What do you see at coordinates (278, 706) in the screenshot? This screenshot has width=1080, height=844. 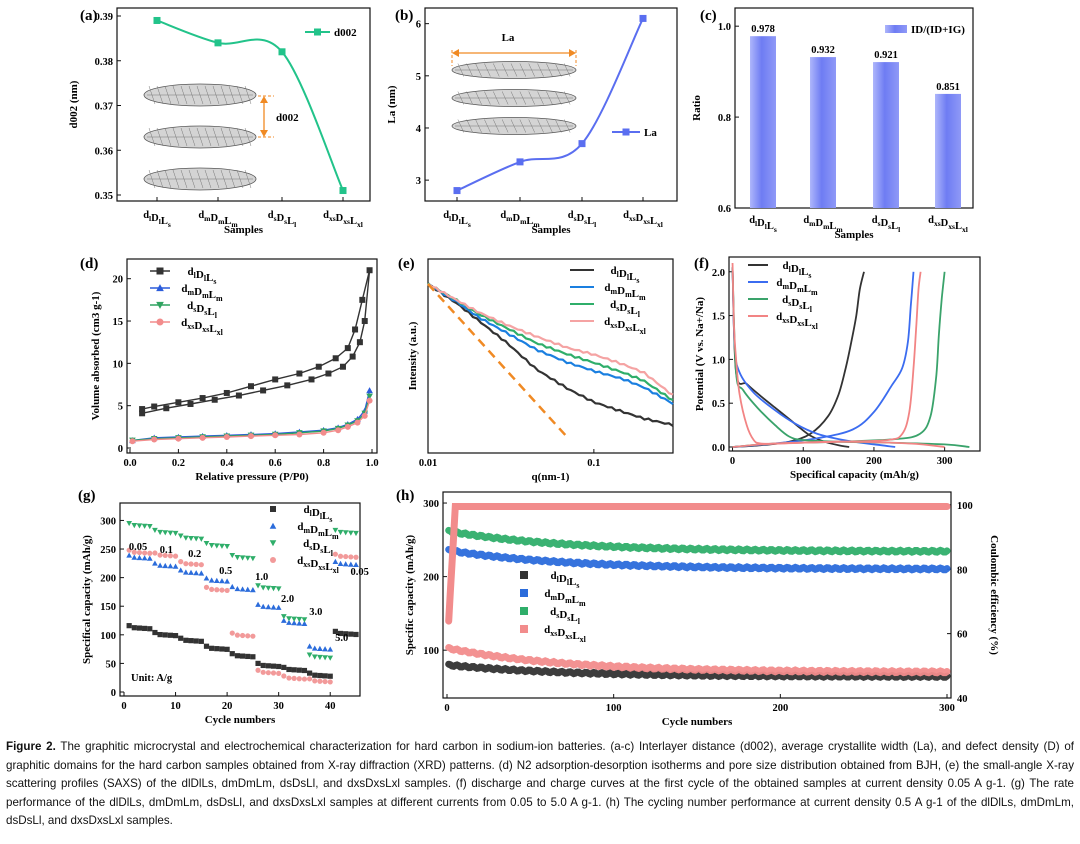 I see `x-tick-label: 30` at bounding box center [278, 706].